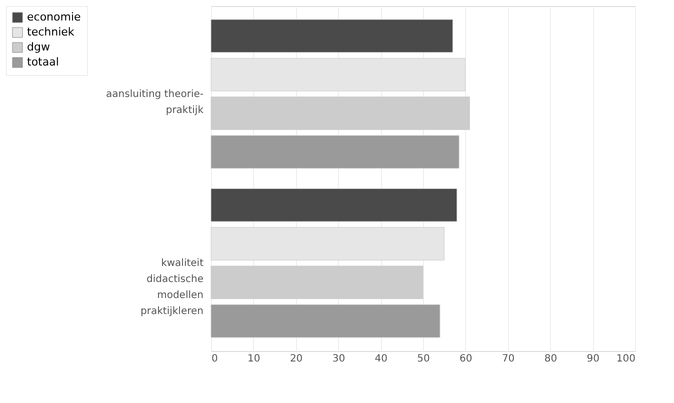 This screenshot has height=403, width=674. What do you see at coordinates (339, 359) in the screenshot?
I see `x-tick-label: 30` at bounding box center [339, 359].